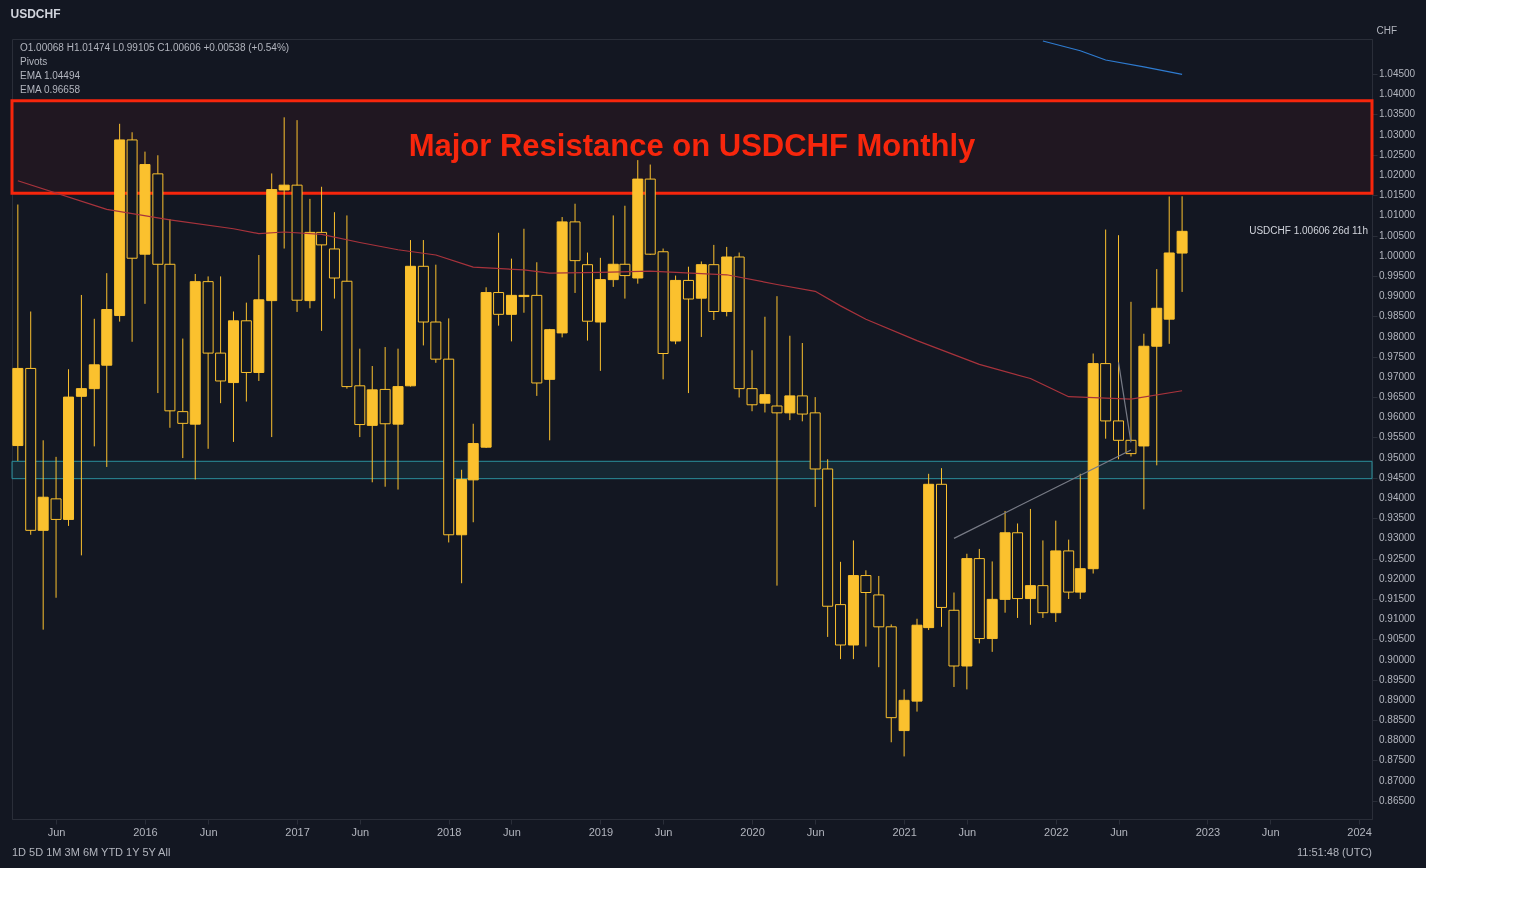  What do you see at coordinates (1397, 699) in the screenshot?
I see `y-tick-label: 0.89000` at bounding box center [1397, 699].